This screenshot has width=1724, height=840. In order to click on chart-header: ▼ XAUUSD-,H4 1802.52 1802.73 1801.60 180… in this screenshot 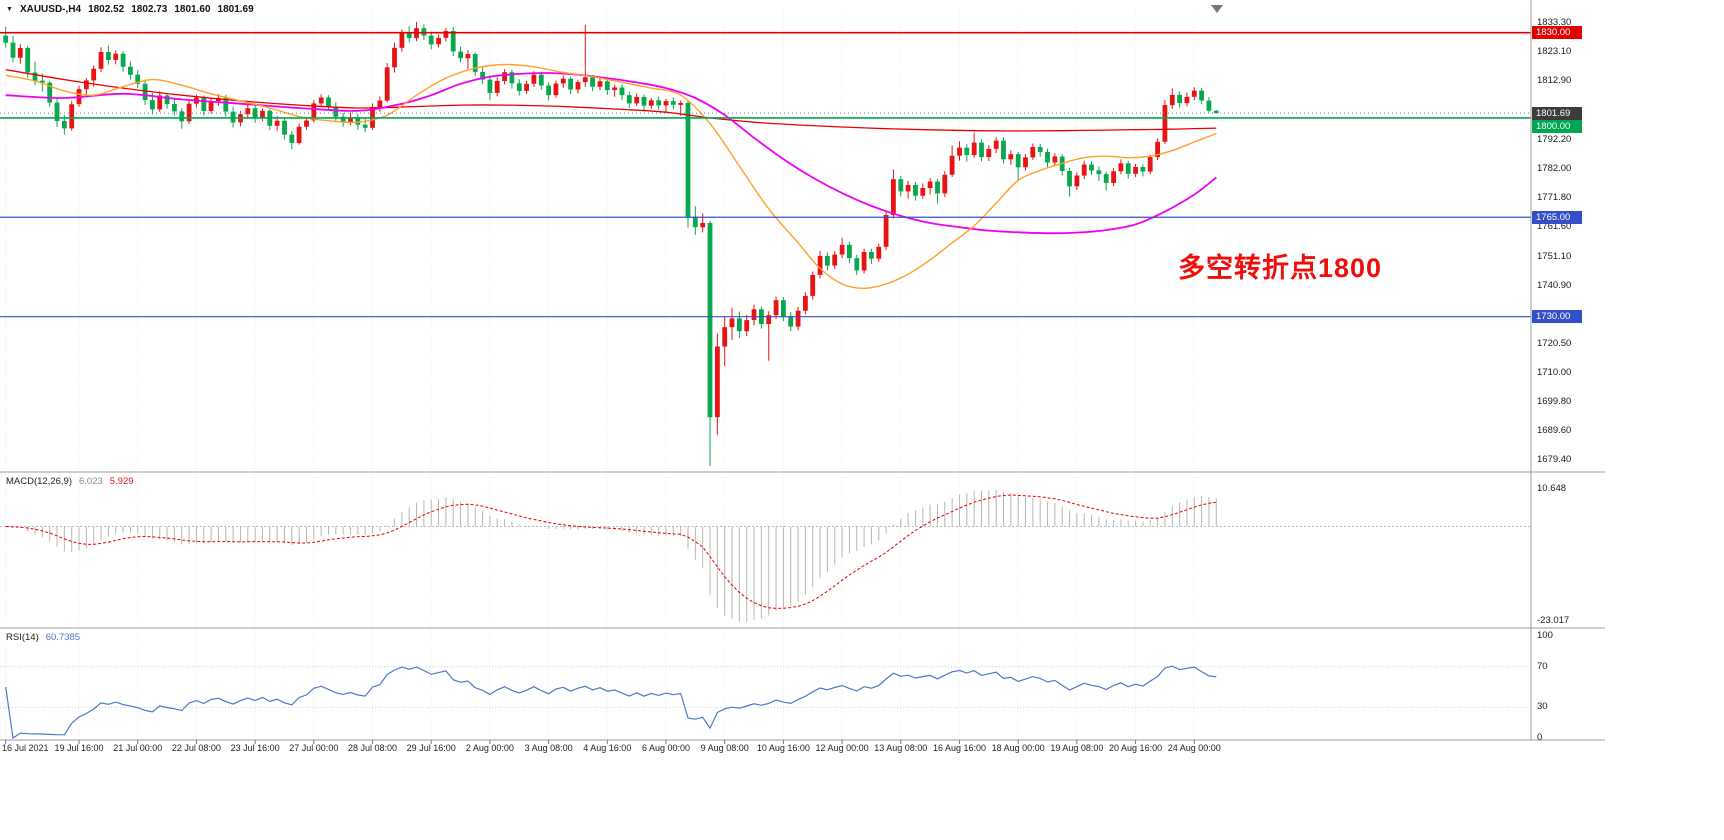, I will do `click(130, 9)`.